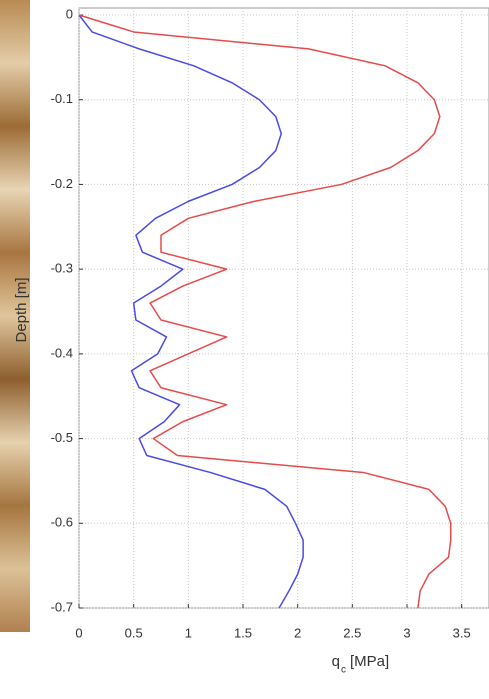 This screenshot has height=699, width=489. What do you see at coordinates (406, 632) in the screenshot?
I see `x-tick-label: 3` at bounding box center [406, 632].